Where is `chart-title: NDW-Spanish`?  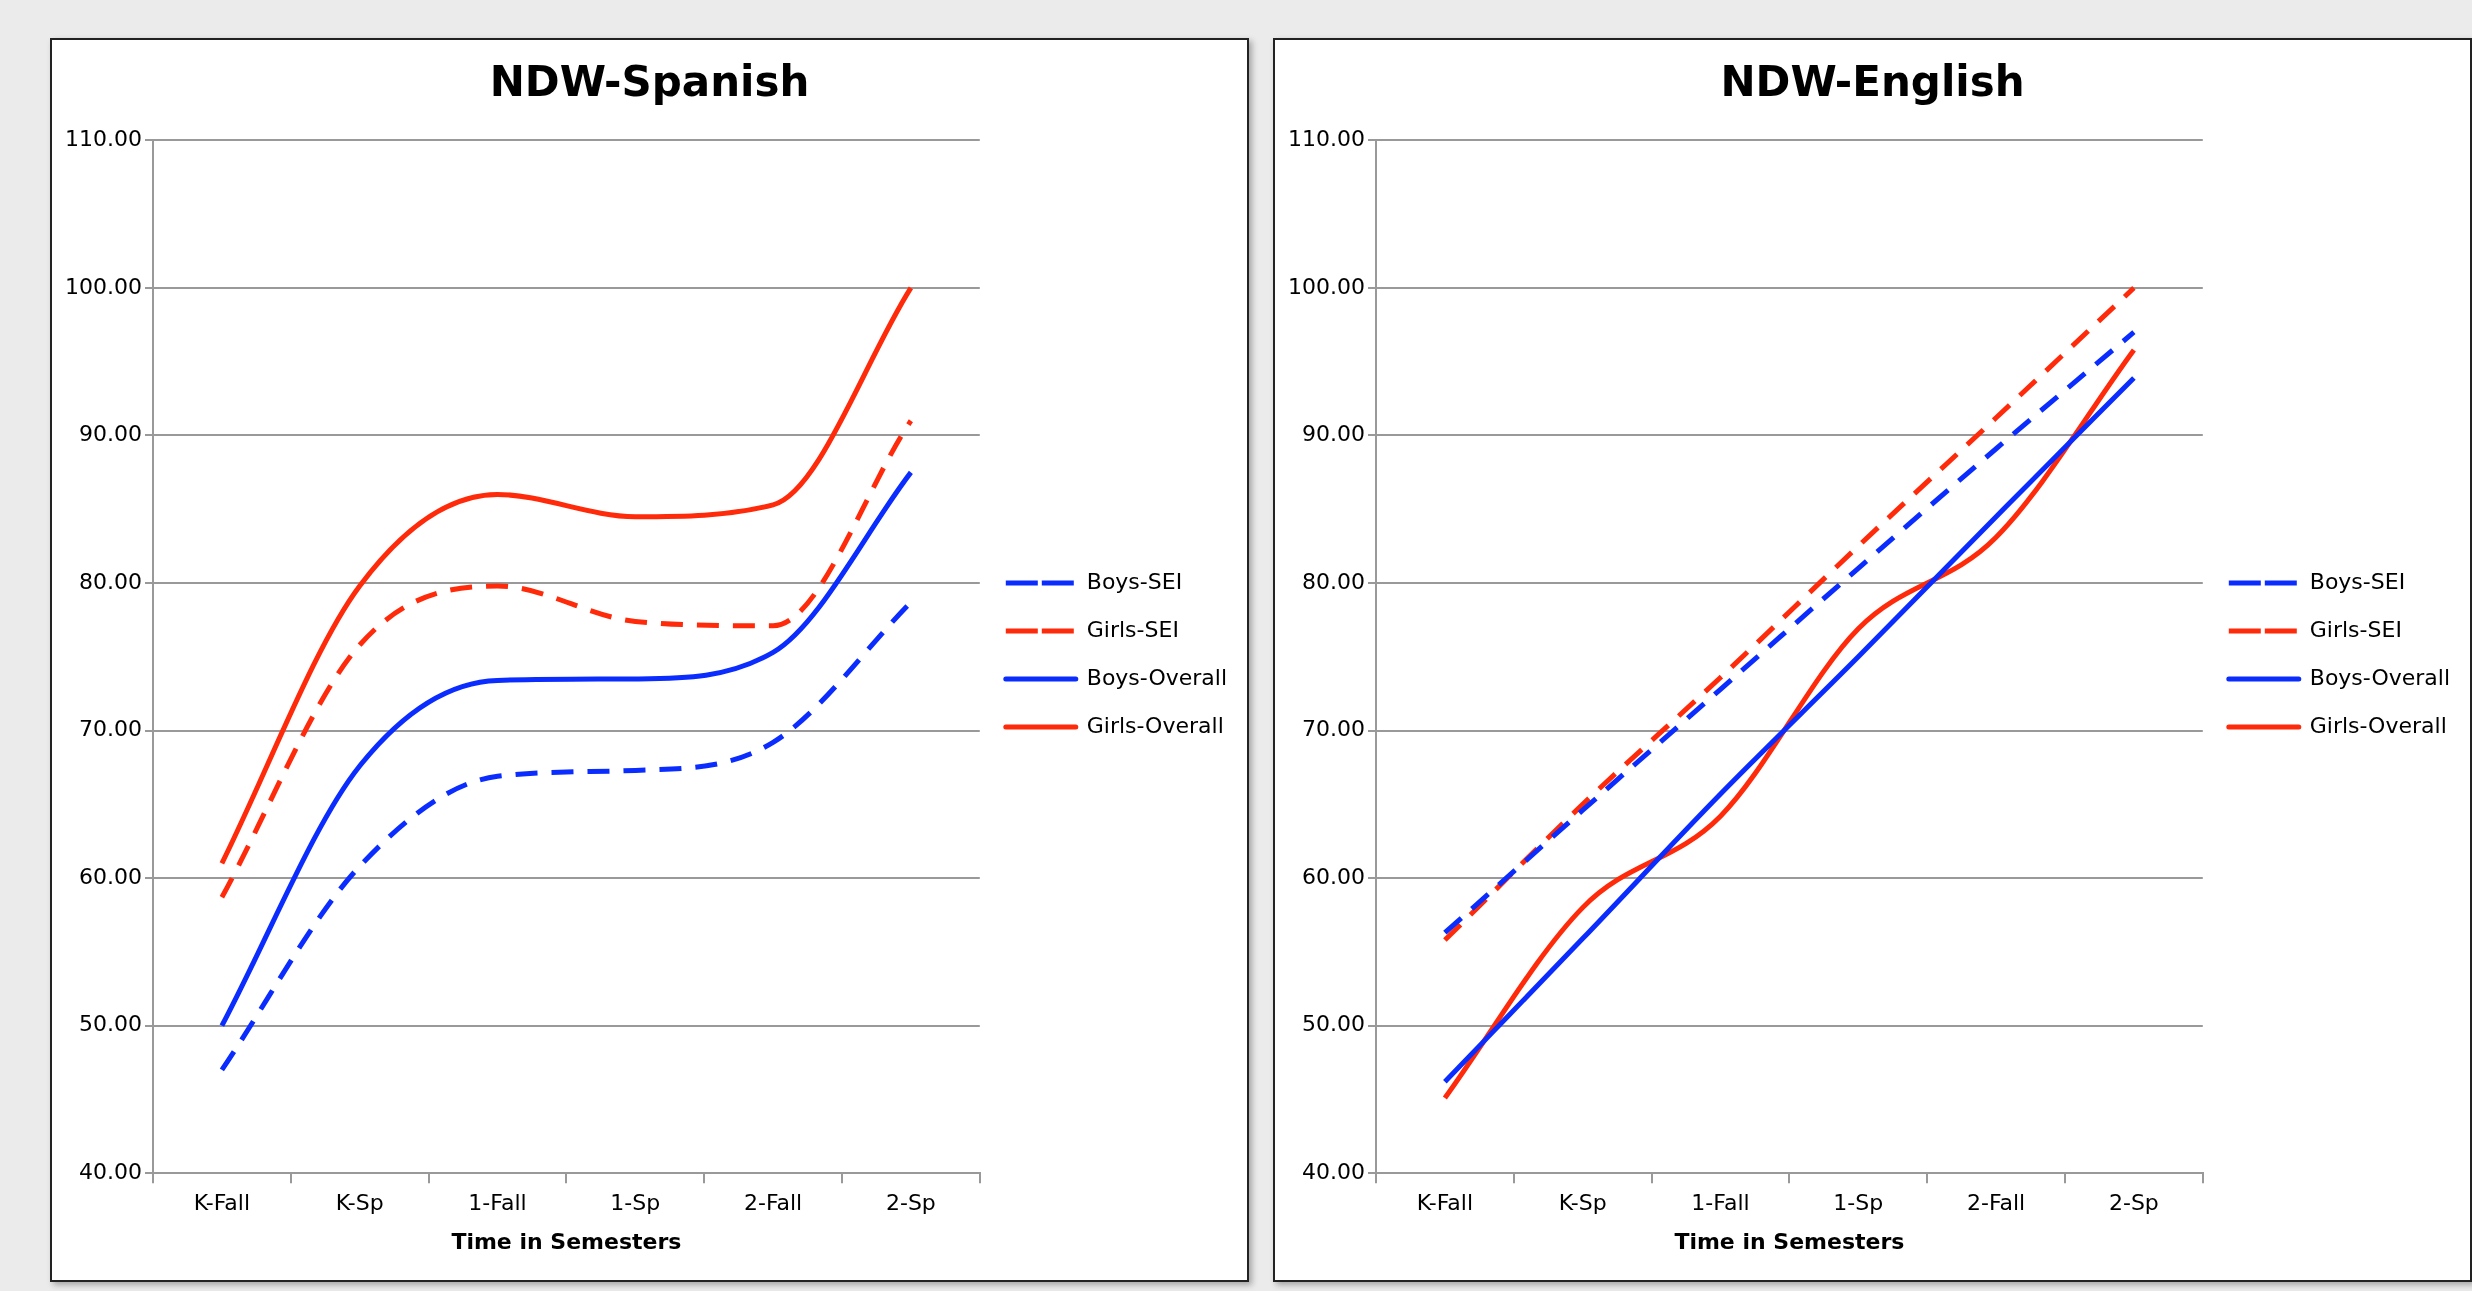 chart-title: NDW-Spanish is located at coordinates (649, 82).